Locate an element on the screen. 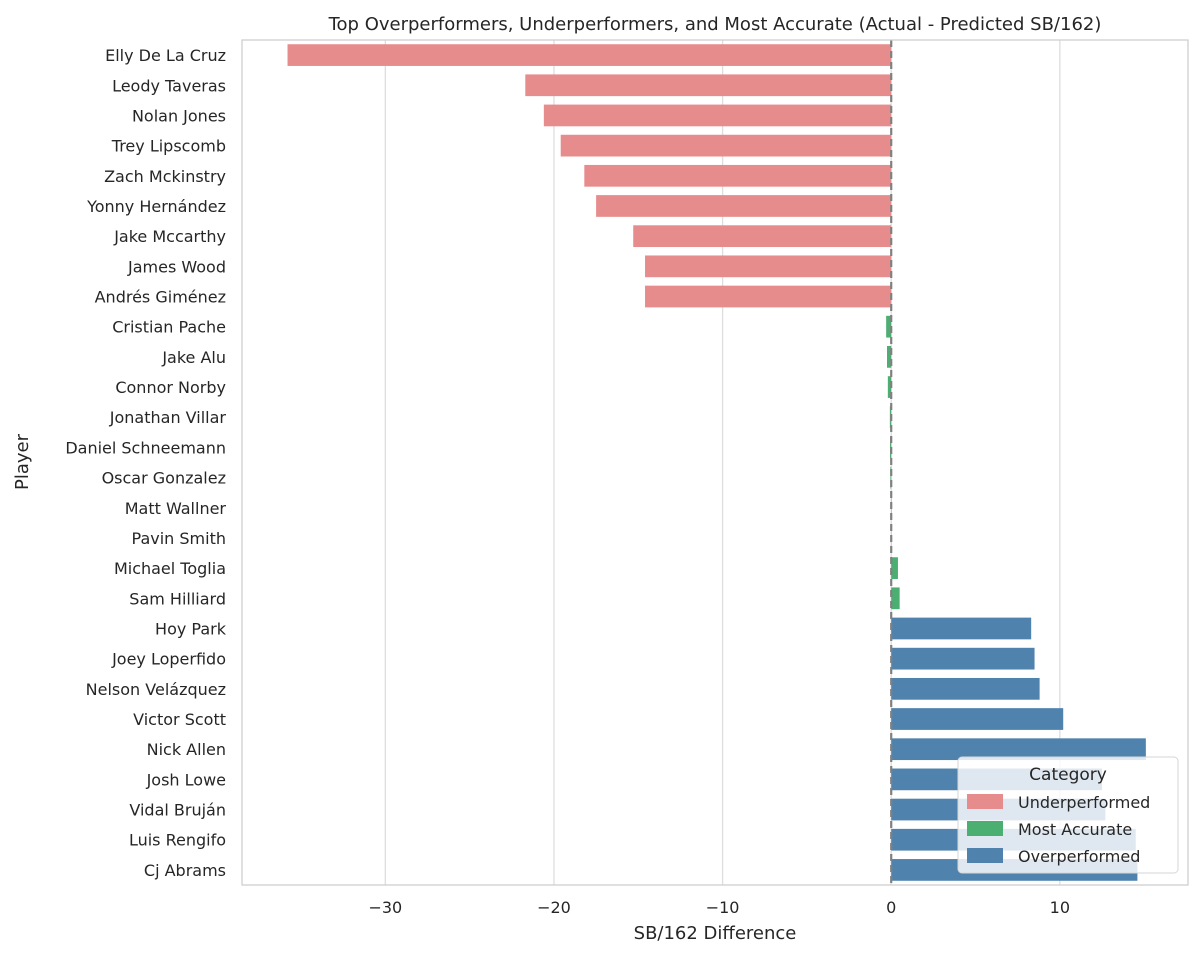  y-tick-label: Leody Taveras is located at coordinates (169, 85).